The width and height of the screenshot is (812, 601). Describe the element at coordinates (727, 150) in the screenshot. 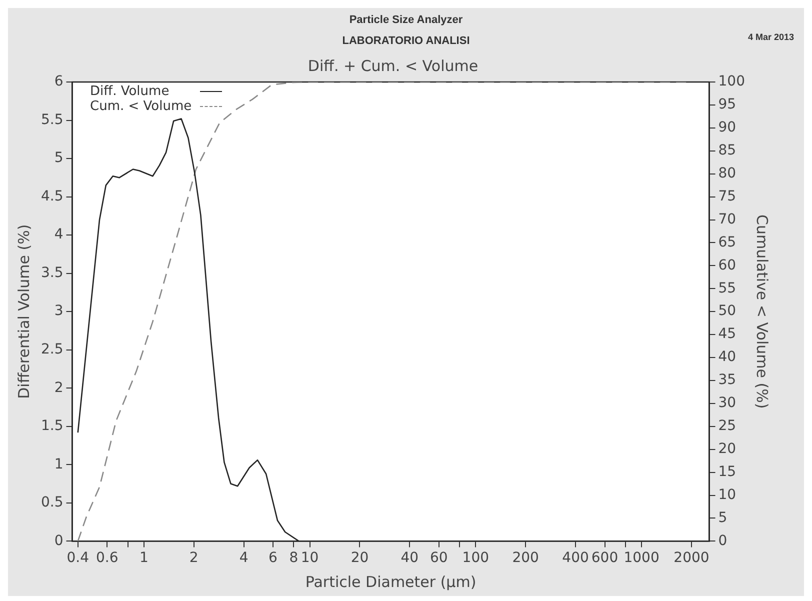

I see `y2-tick-label: 85` at that location.